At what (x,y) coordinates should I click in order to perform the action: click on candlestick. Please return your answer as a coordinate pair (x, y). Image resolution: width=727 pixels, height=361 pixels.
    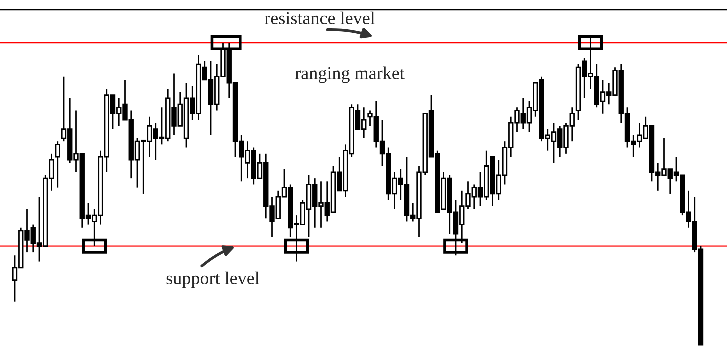
    Looking at the image, I should click on (57, 164).